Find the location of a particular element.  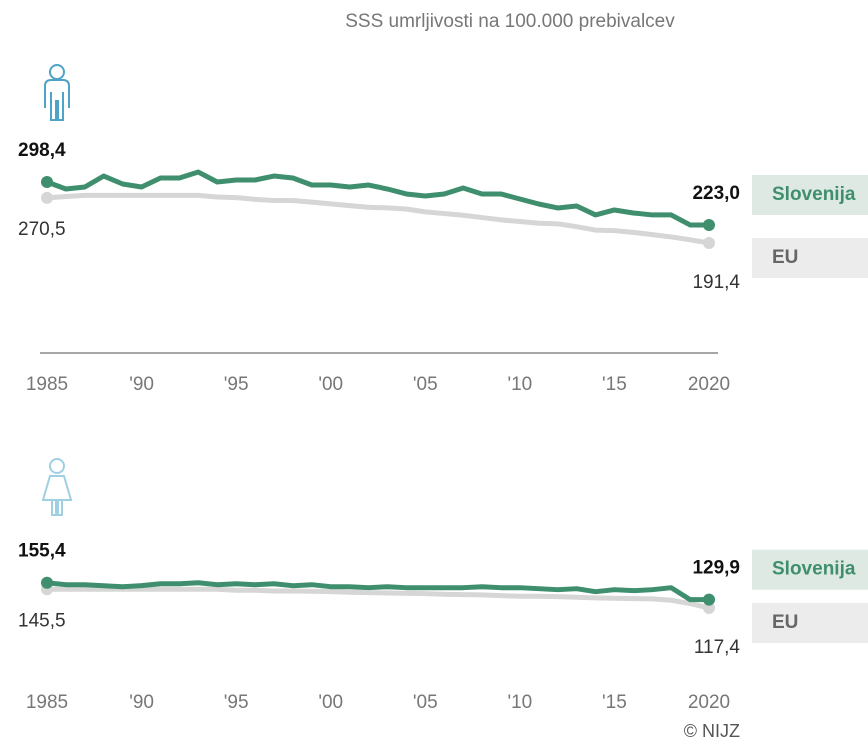

male-icon is located at coordinates (57, 92).